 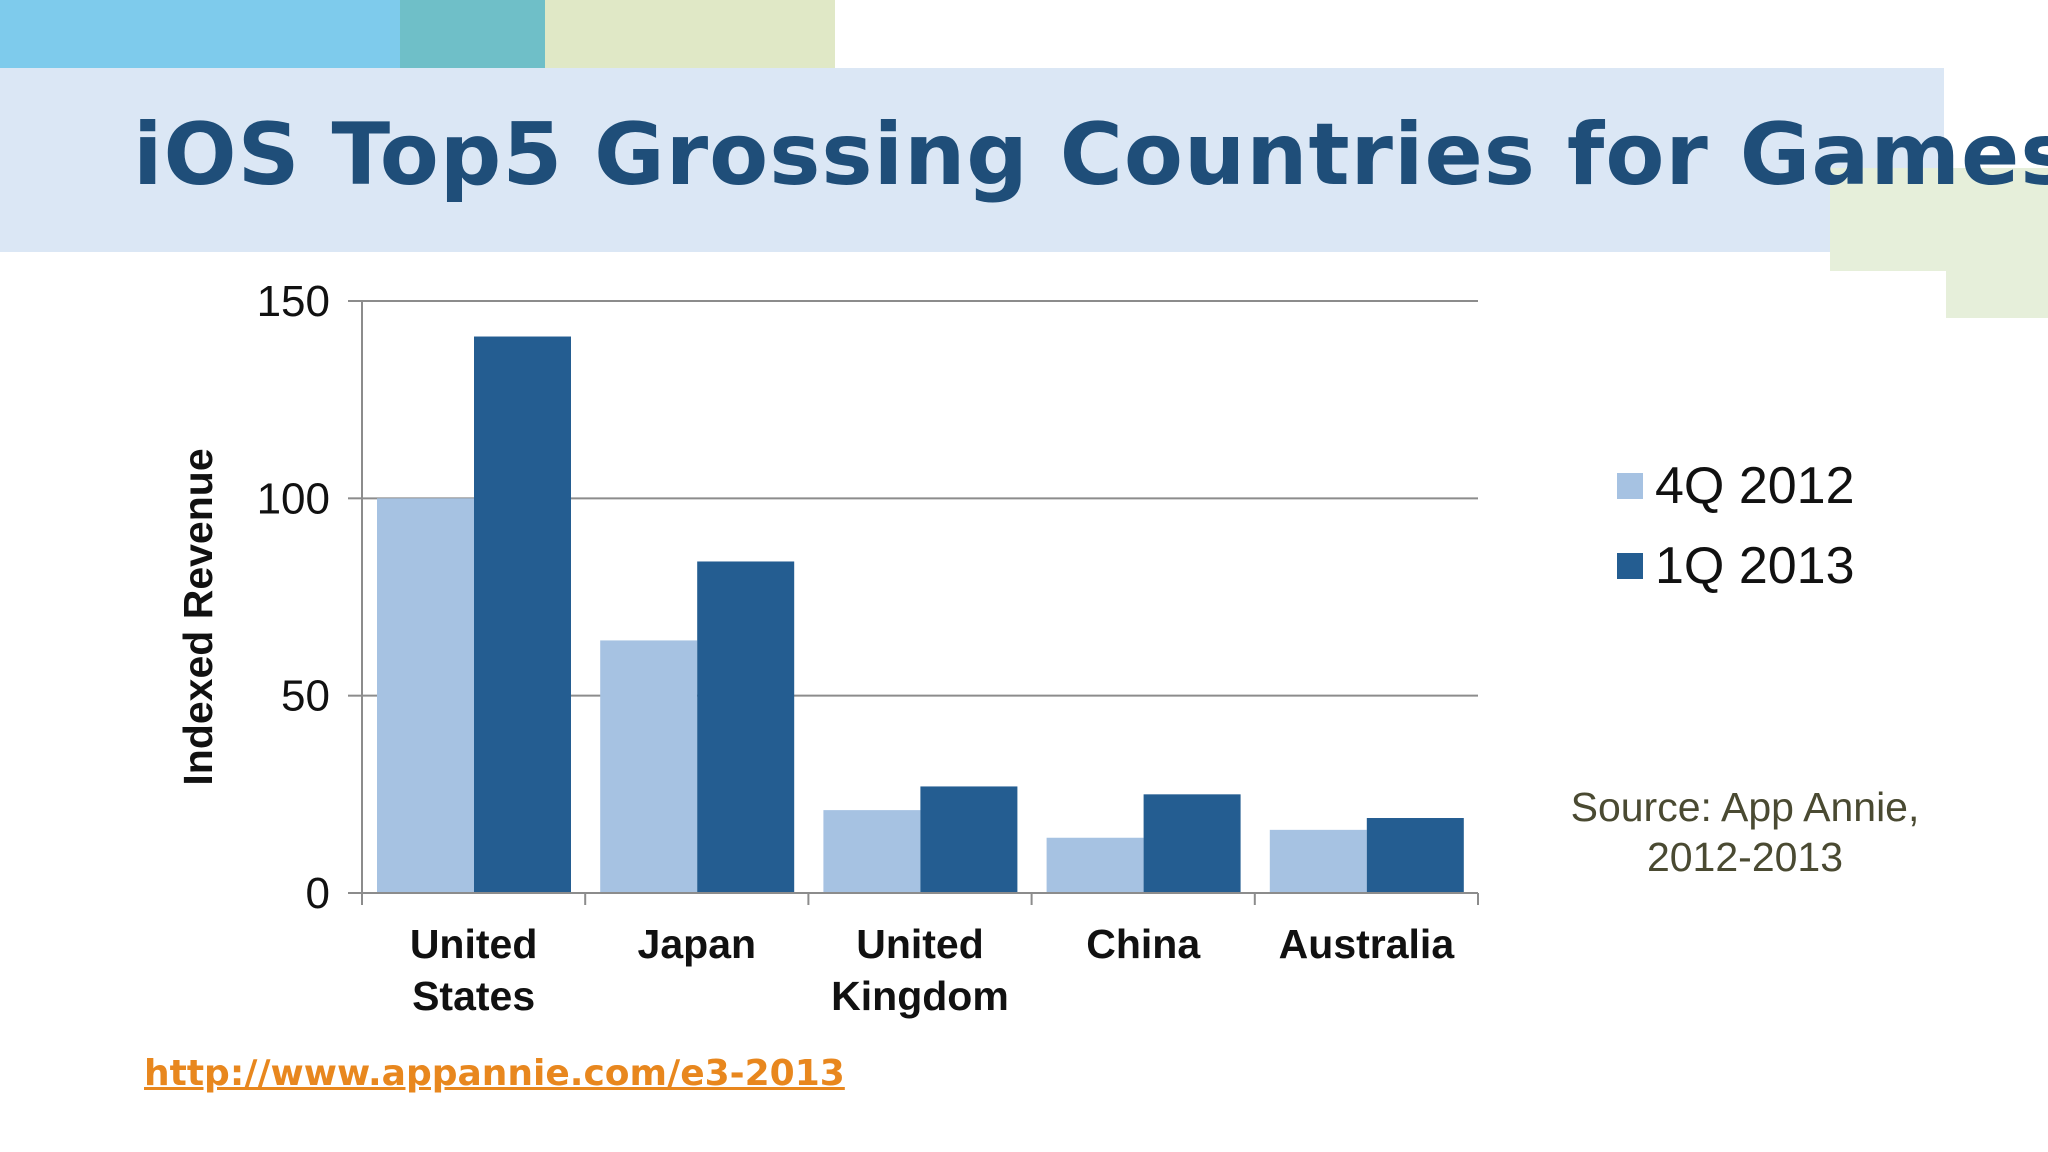 I want to click on legend-item-1q-2013: 1Q 2013, so click(x=1736, y=566).